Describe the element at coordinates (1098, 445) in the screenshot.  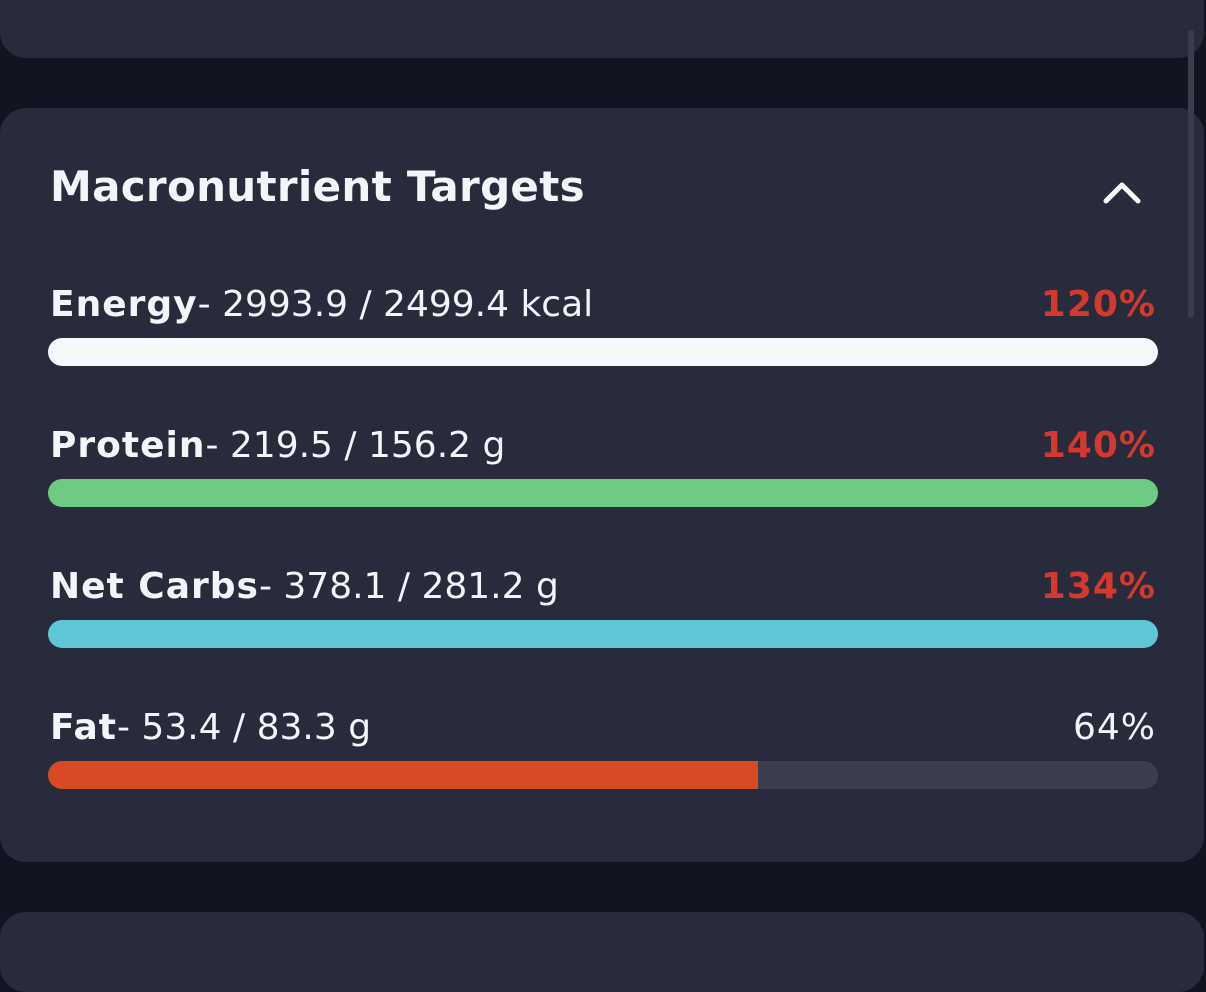
I see `percent-label: 140%` at that location.